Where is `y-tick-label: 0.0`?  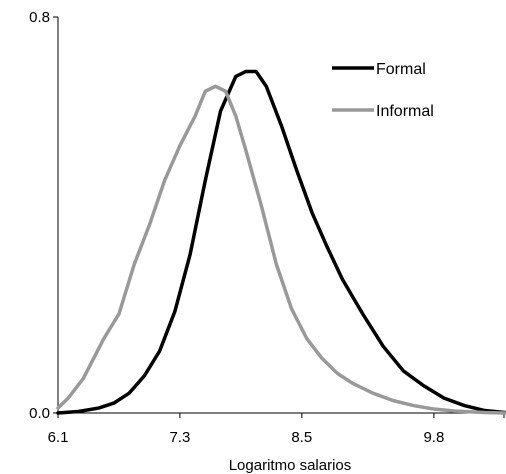 y-tick-label: 0.0 is located at coordinates (39, 413).